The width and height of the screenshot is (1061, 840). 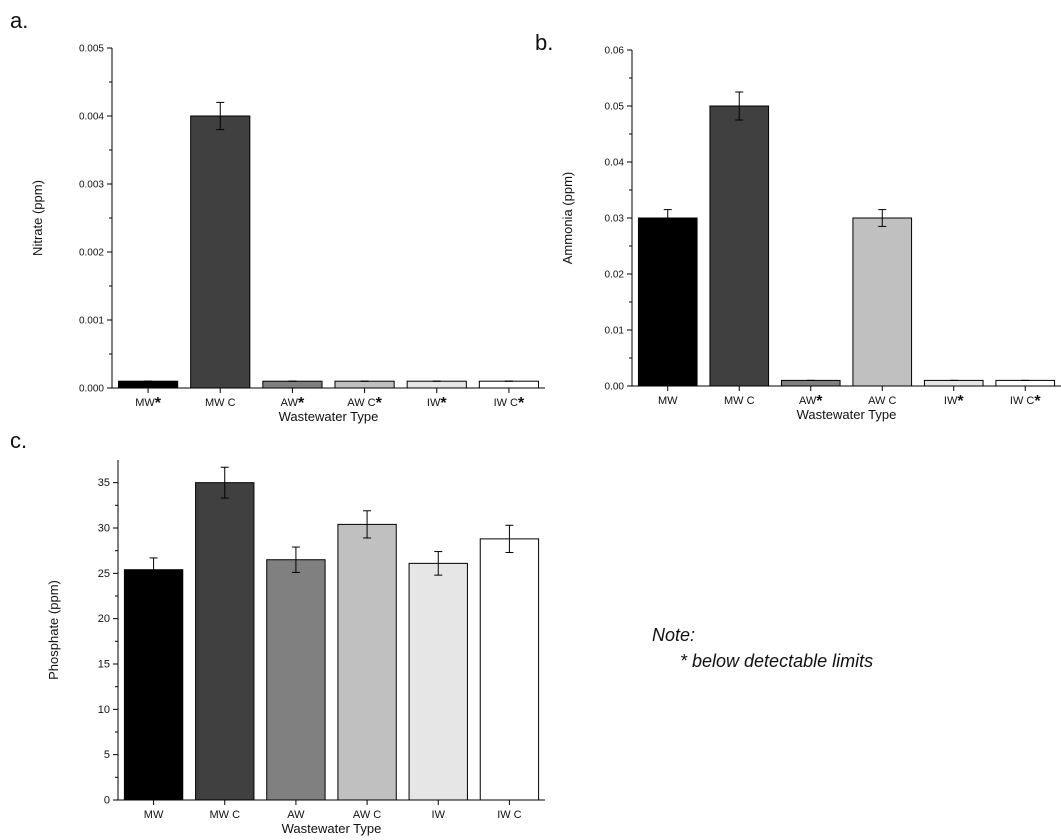 What do you see at coordinates (148, 403) in the screenshot?
I see `x-tick-label: MW*` at bounding box center [148, 403].